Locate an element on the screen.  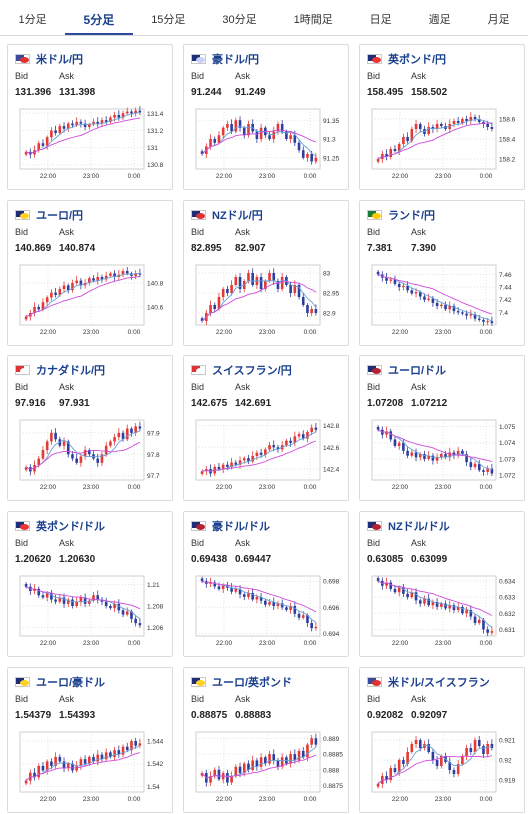
ask-label: Ask is located at coordinates (243, 699).